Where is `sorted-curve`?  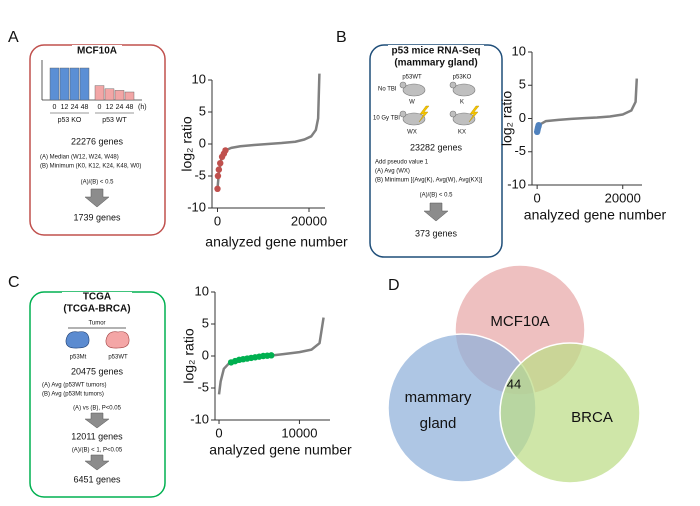
sorted-curve is located at coordinates (587, 105).